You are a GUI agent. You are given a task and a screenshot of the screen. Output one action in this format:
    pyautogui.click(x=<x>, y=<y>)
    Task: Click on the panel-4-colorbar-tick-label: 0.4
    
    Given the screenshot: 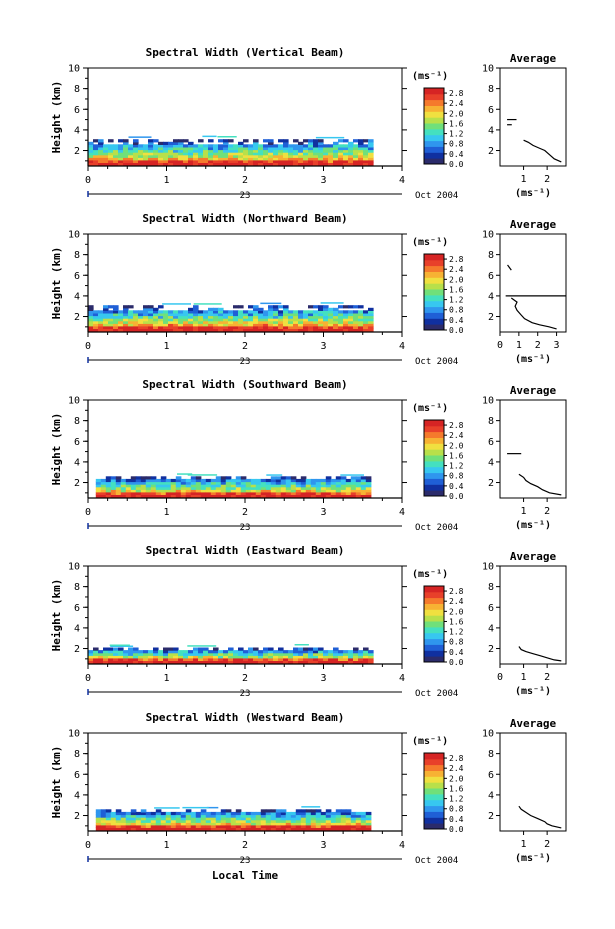 What is the action you would take?
    pyautogui.click(x=456, y=819)
    